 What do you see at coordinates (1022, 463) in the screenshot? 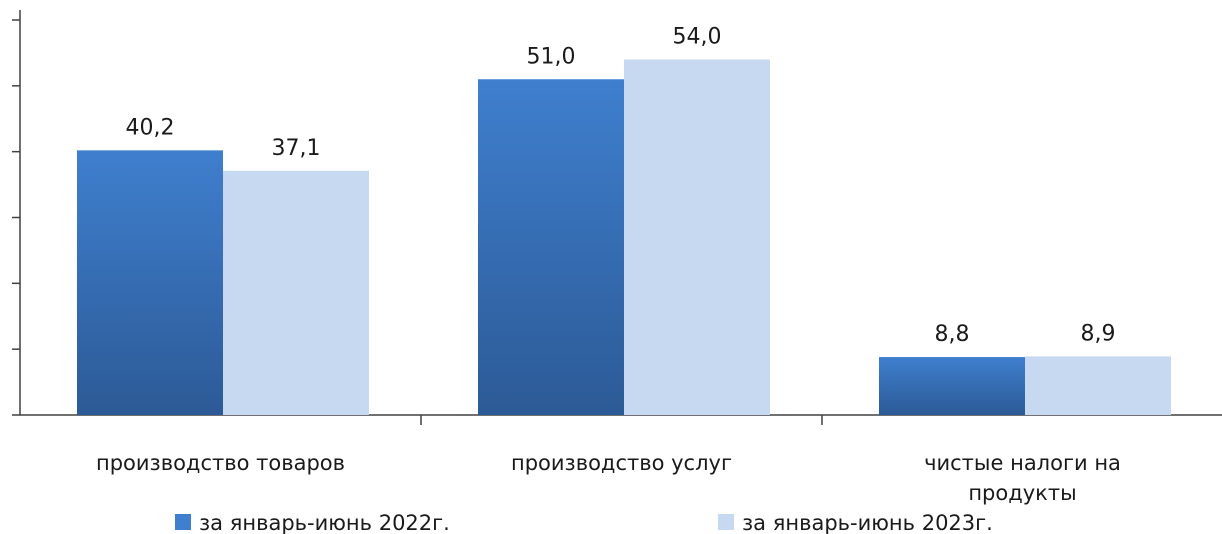
I see `category-label: чистые налоги на` at bounding box center [1022, 463].